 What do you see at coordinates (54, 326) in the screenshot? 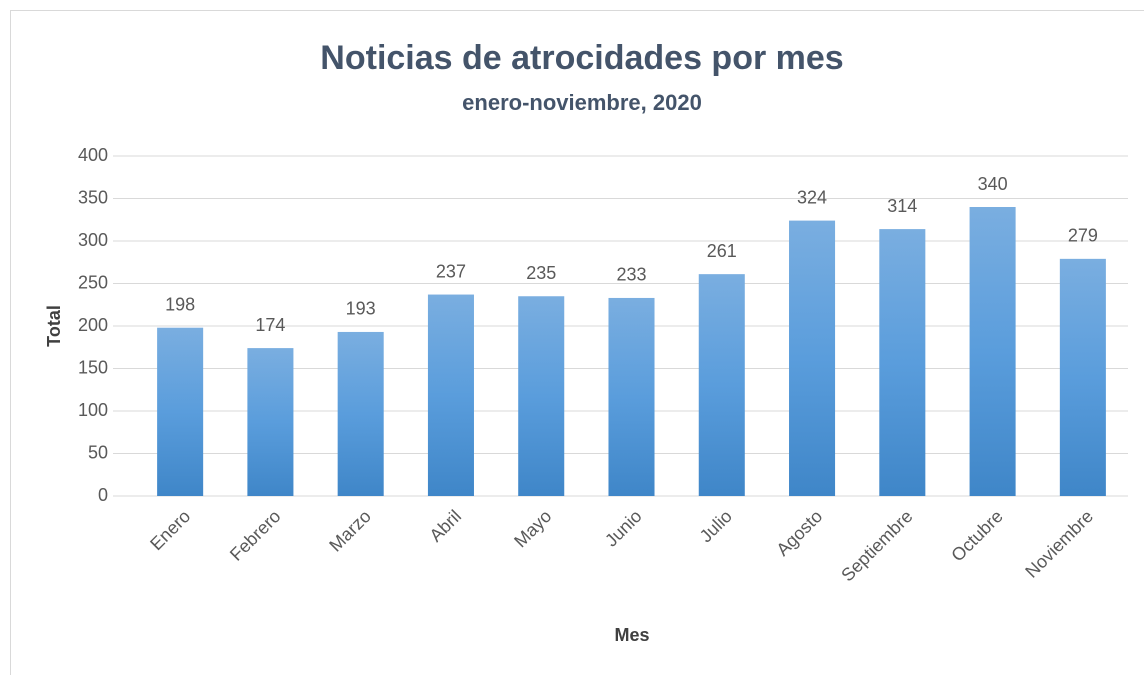
I see `y-axis-title: Total` at bounding box center [54, 326].